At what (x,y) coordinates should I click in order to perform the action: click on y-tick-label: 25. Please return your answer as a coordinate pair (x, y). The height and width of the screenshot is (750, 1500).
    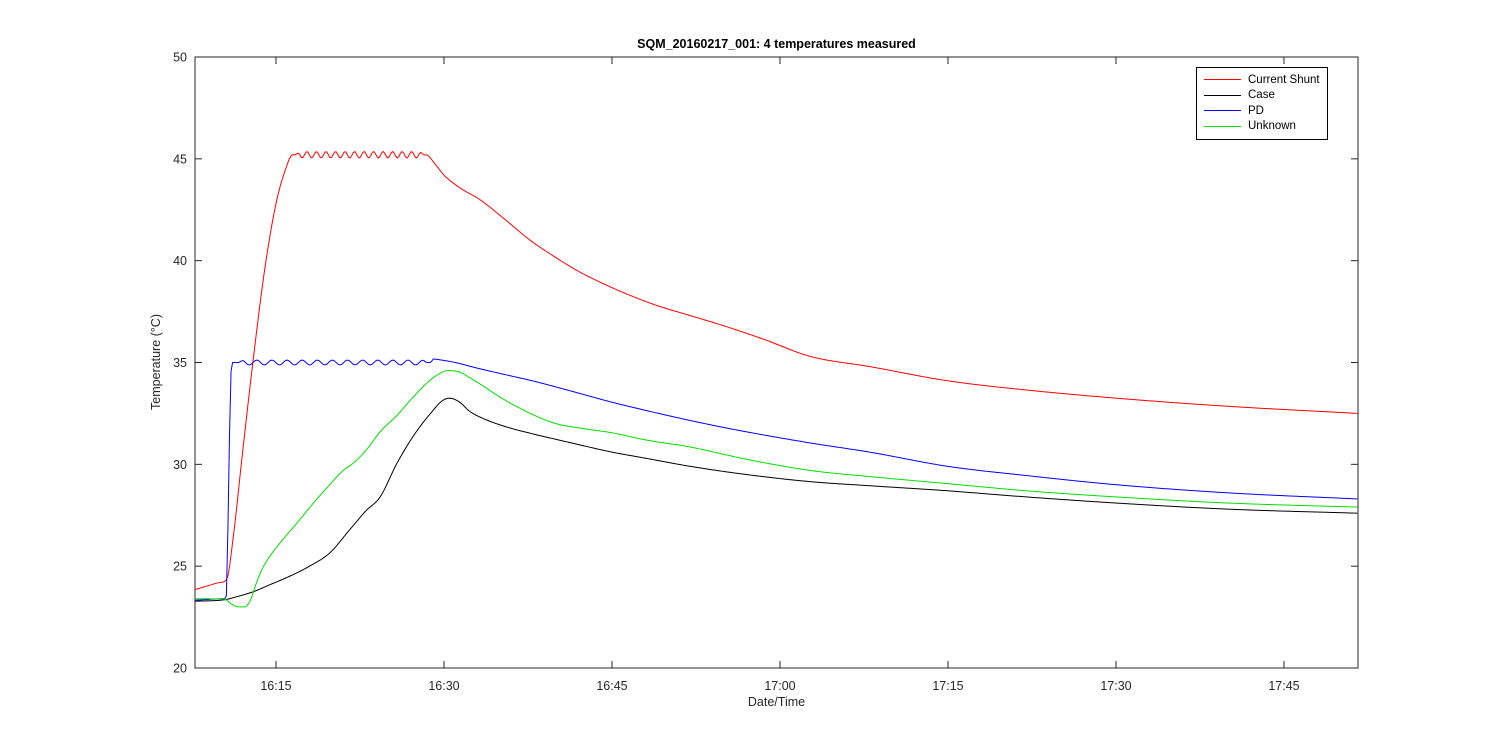
    Looking at the image, I should click on (180, 567).